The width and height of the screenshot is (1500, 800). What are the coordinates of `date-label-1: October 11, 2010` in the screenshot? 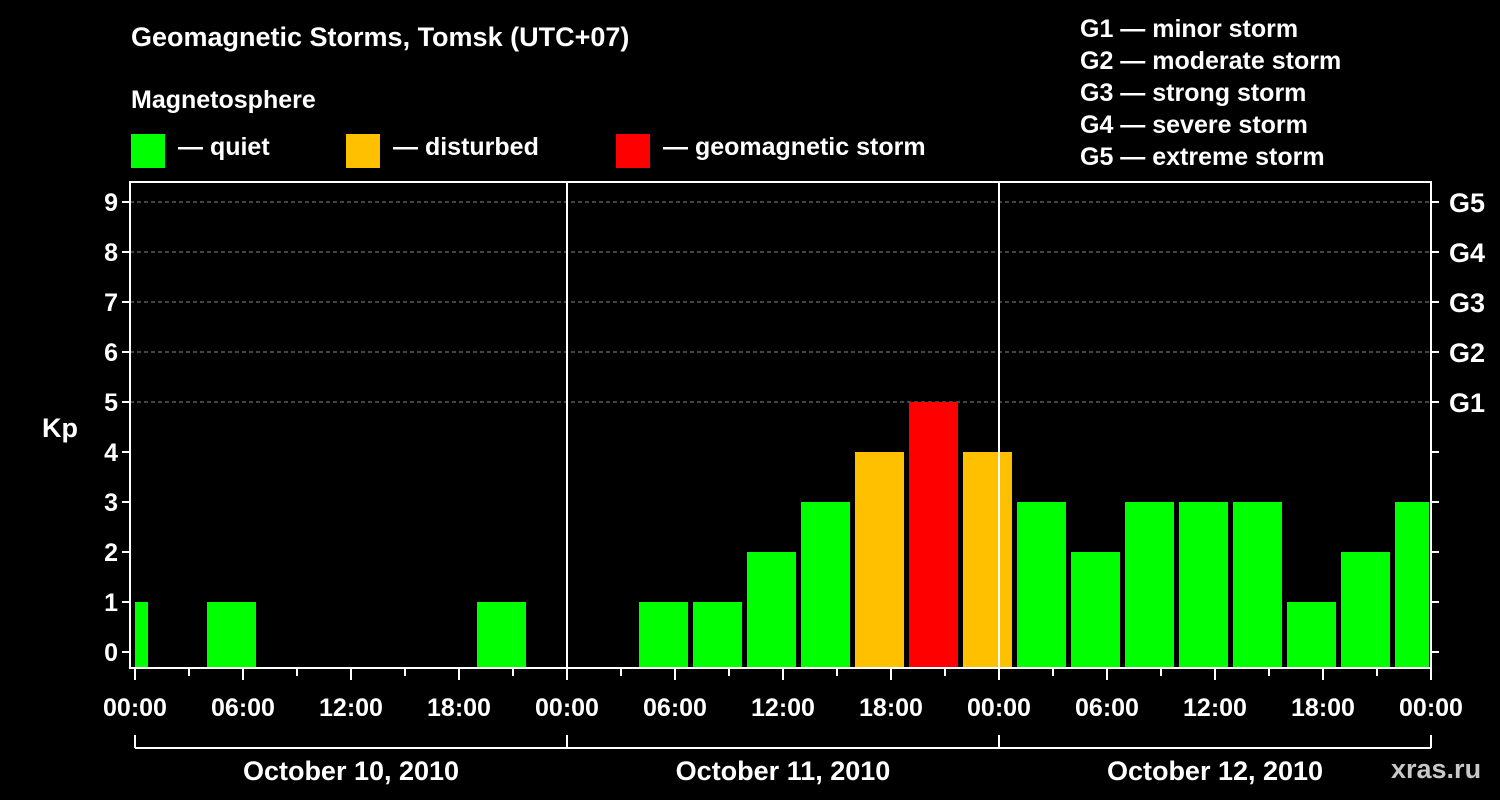 It's located at (783, 771).